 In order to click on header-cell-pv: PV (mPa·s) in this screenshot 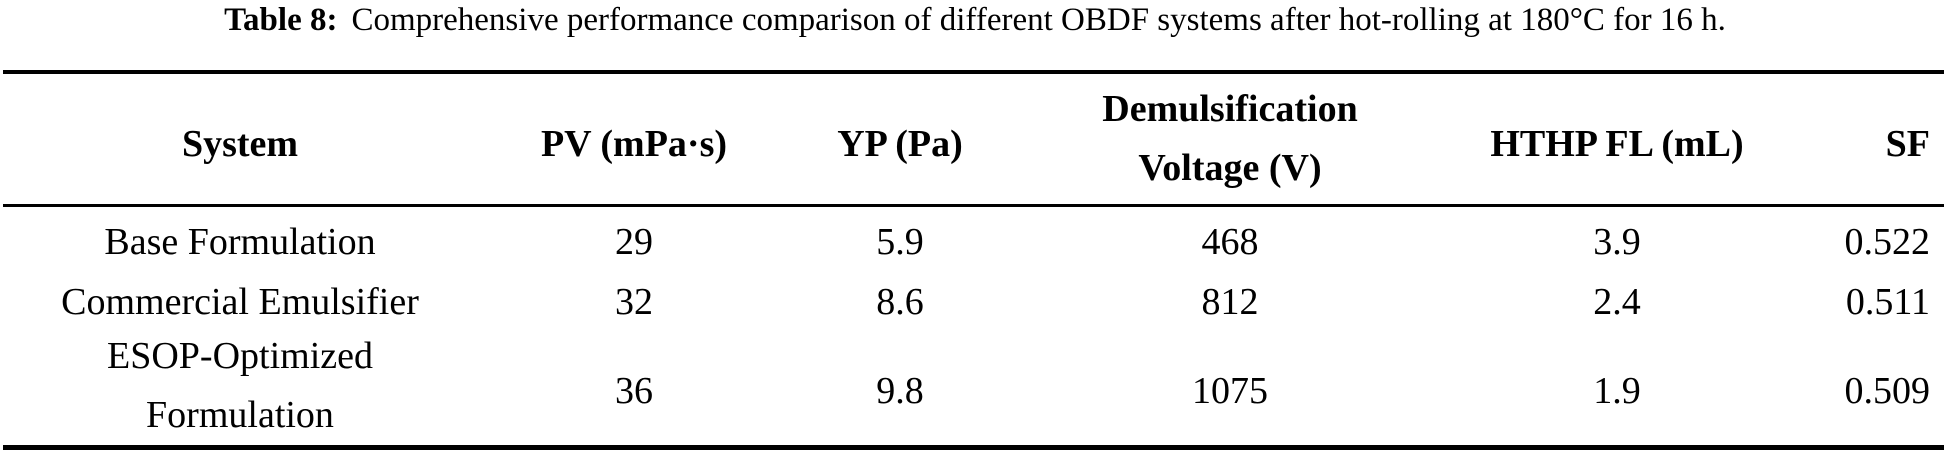, I will do `click(634, 144)`.